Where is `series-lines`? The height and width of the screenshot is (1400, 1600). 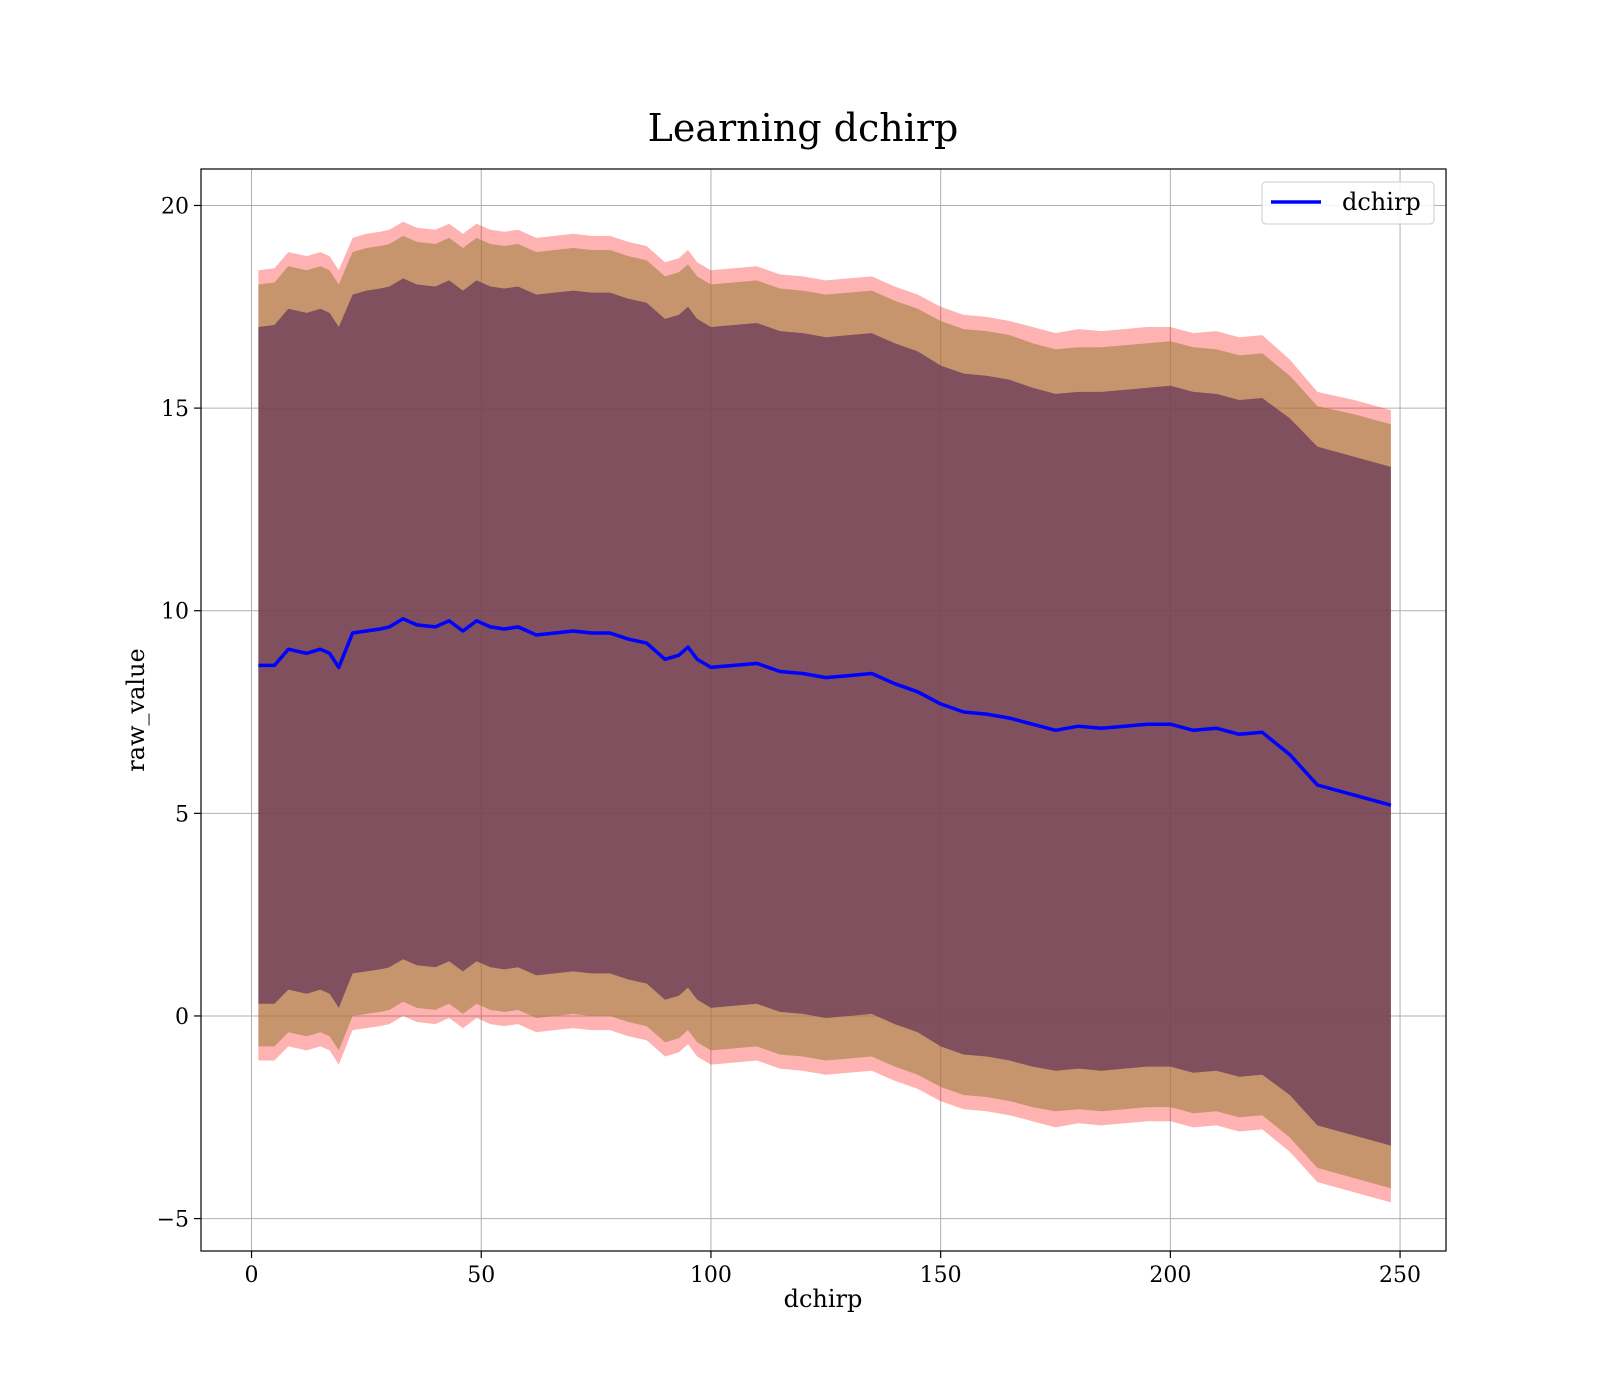
series-lines is located at coordinates (825, 712).